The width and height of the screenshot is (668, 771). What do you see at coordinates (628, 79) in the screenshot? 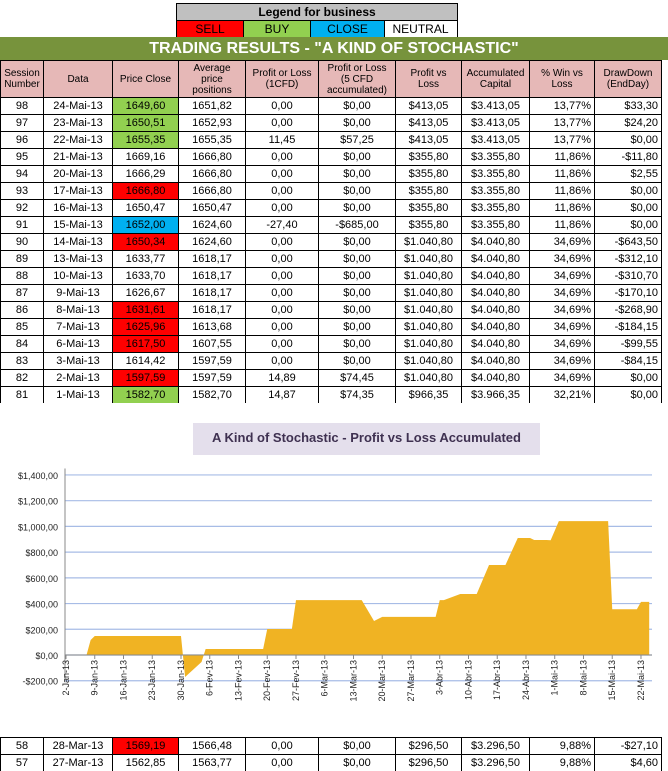
I see `column-header: DrawDown (EndDay)` at bounding box center [628, 79].